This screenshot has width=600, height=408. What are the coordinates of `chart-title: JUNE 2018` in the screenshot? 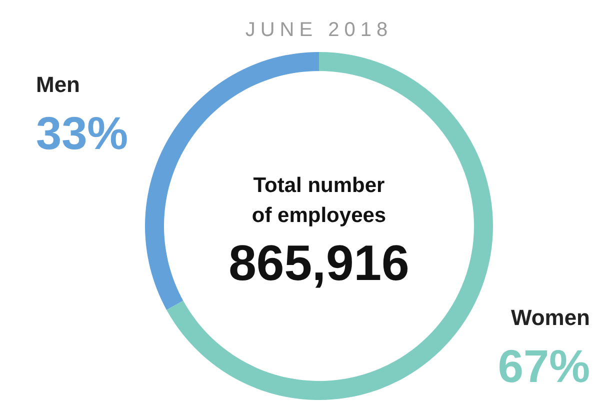 It's located at (319, 30).